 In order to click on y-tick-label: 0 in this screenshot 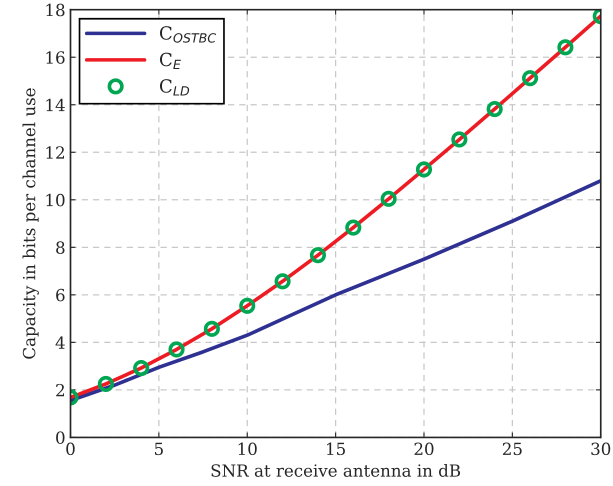, I will do `click(60, 437)`.